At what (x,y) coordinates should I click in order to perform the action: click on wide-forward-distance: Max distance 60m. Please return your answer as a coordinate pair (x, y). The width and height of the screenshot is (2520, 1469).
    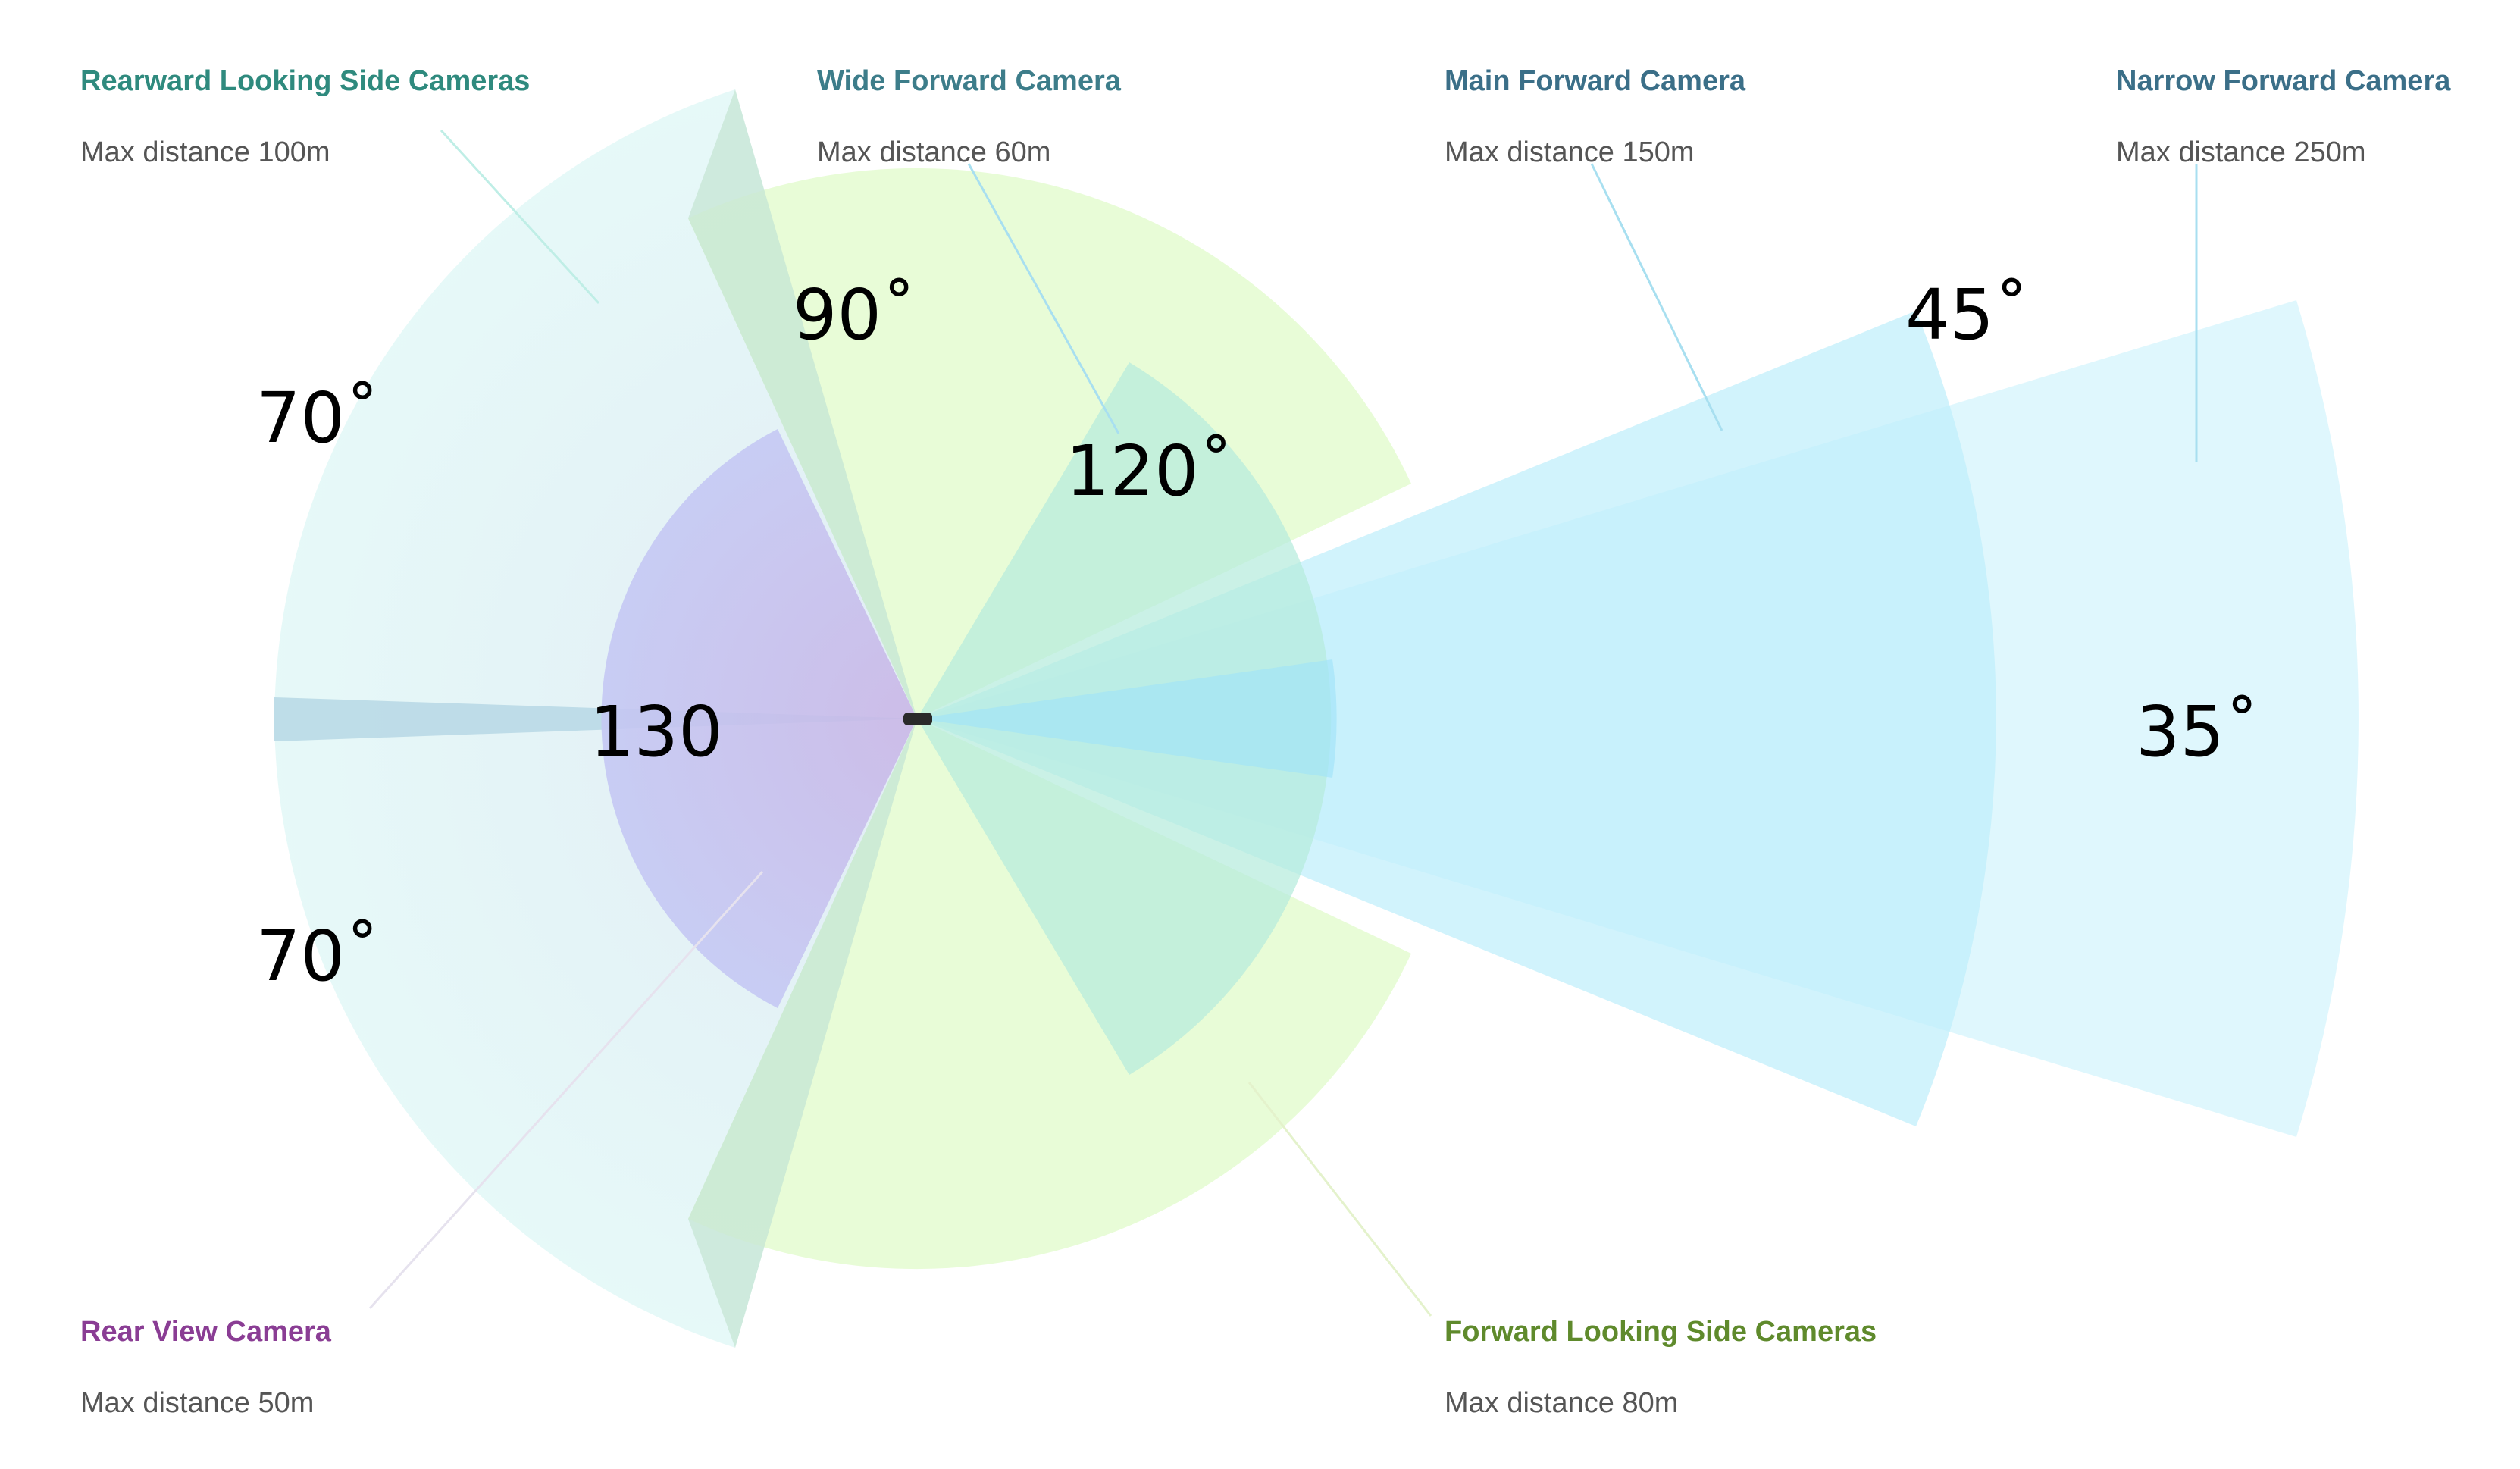
    Looking at the image, I should click on (934, 152).